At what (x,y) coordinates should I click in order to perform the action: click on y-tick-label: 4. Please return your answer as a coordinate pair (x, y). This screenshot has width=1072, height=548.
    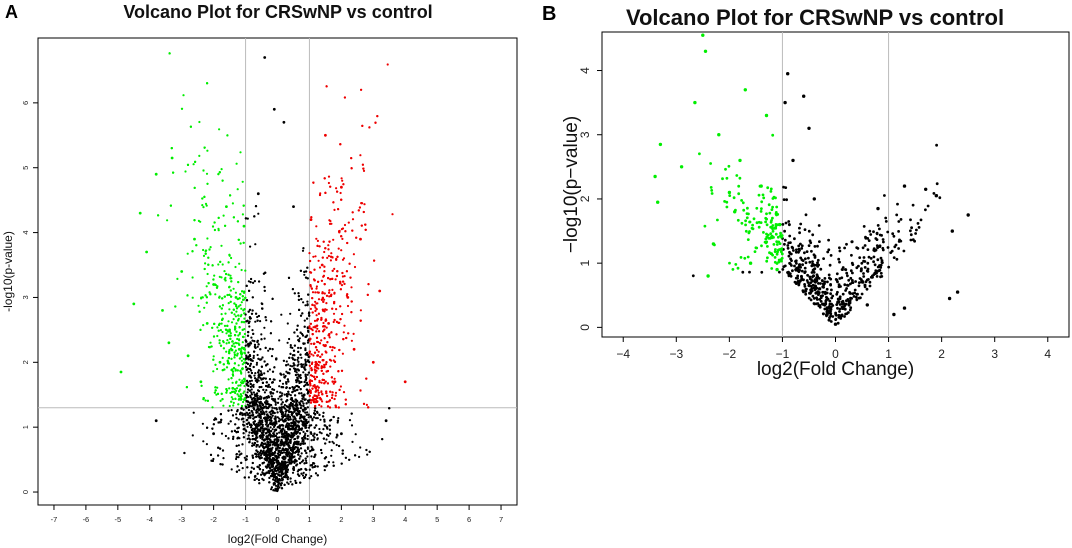
    Looking at the image, I should click on (25, 232).